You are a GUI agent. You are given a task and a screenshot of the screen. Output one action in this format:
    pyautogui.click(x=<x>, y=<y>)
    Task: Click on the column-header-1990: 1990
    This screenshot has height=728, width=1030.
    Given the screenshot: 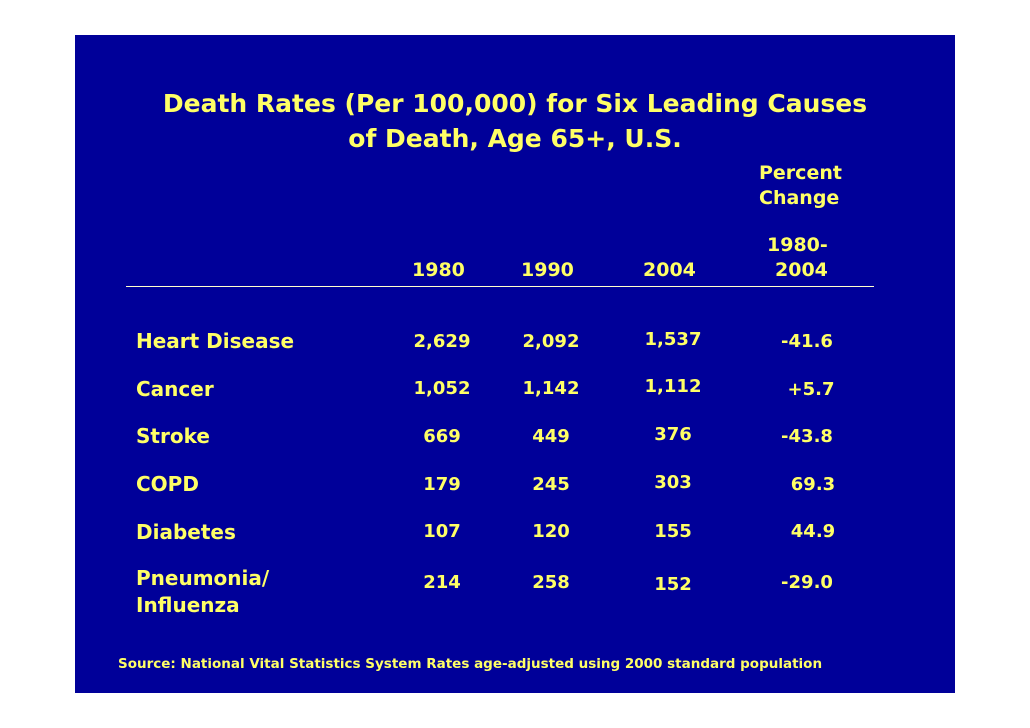 What is the action you would take?
    pyautogui.click(x=547, y=270)
    